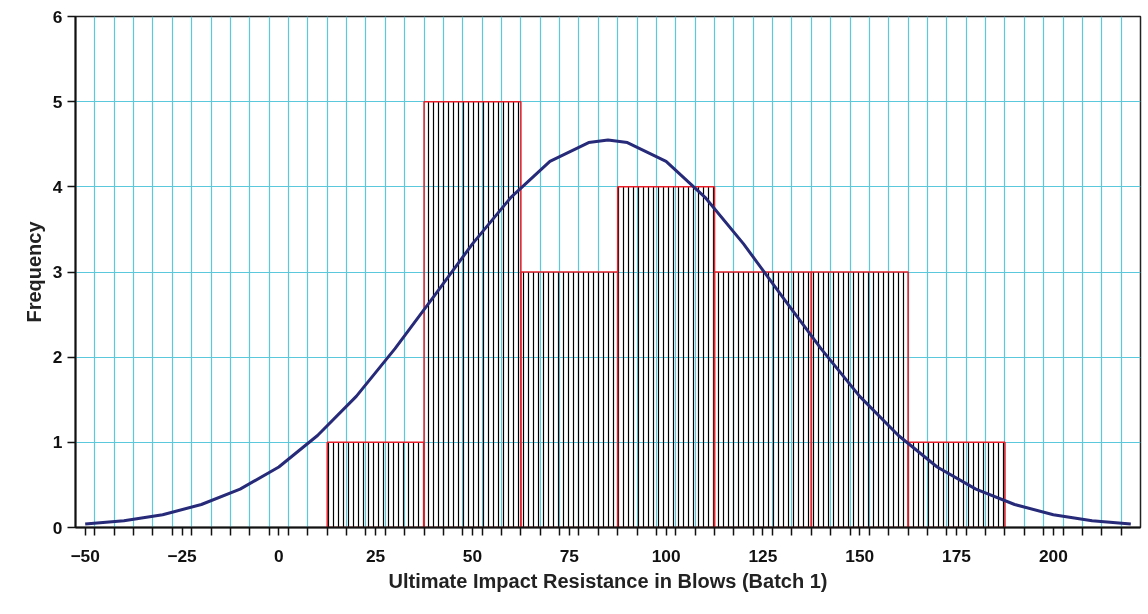  Describe the element at coordinates (957, 555) in the screenshot. I see `x-tick-label: 175` at that location.